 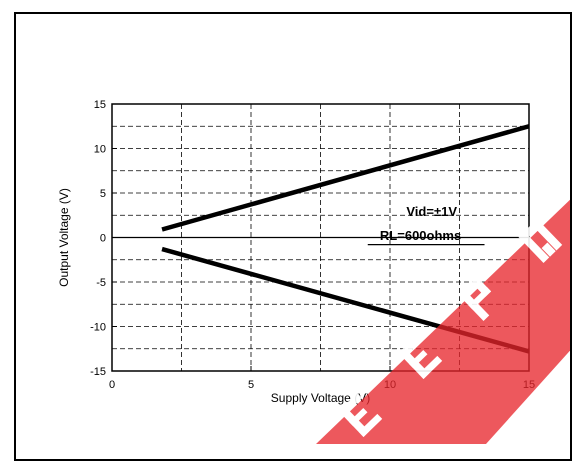 What do you see at coordinates (103, 239) in the screenshot?
I see `y-tick-label: 0` at bounding box center [103, 239].